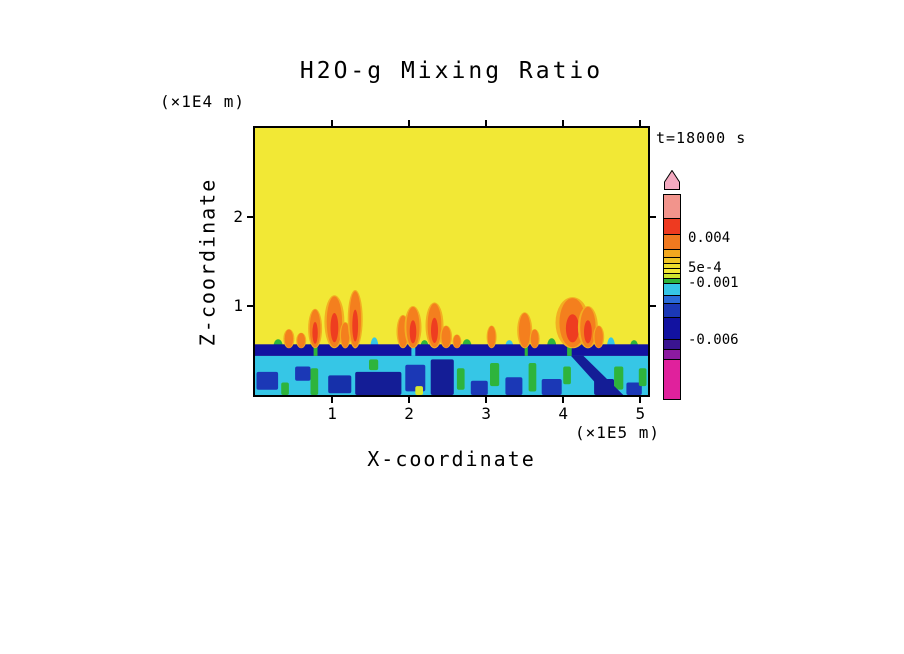 This screenshot has height=654, width=904. Describe the element at coordinates (701, 138) in the screenshot. I see `time-annotation: t=18000 s` at that location.